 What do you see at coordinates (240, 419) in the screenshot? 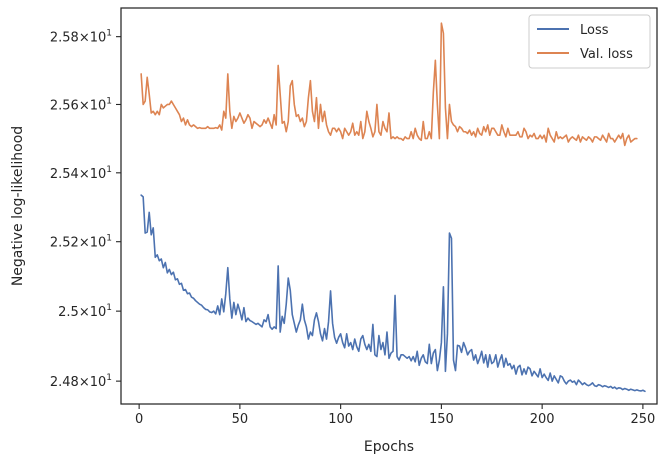
I see `x-tick-label: 50` at bounding box center [240, 419].